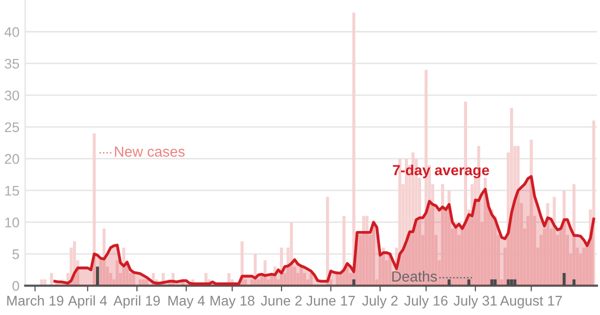  I want to click on x-tick-label: July 31, so click(475, 301).